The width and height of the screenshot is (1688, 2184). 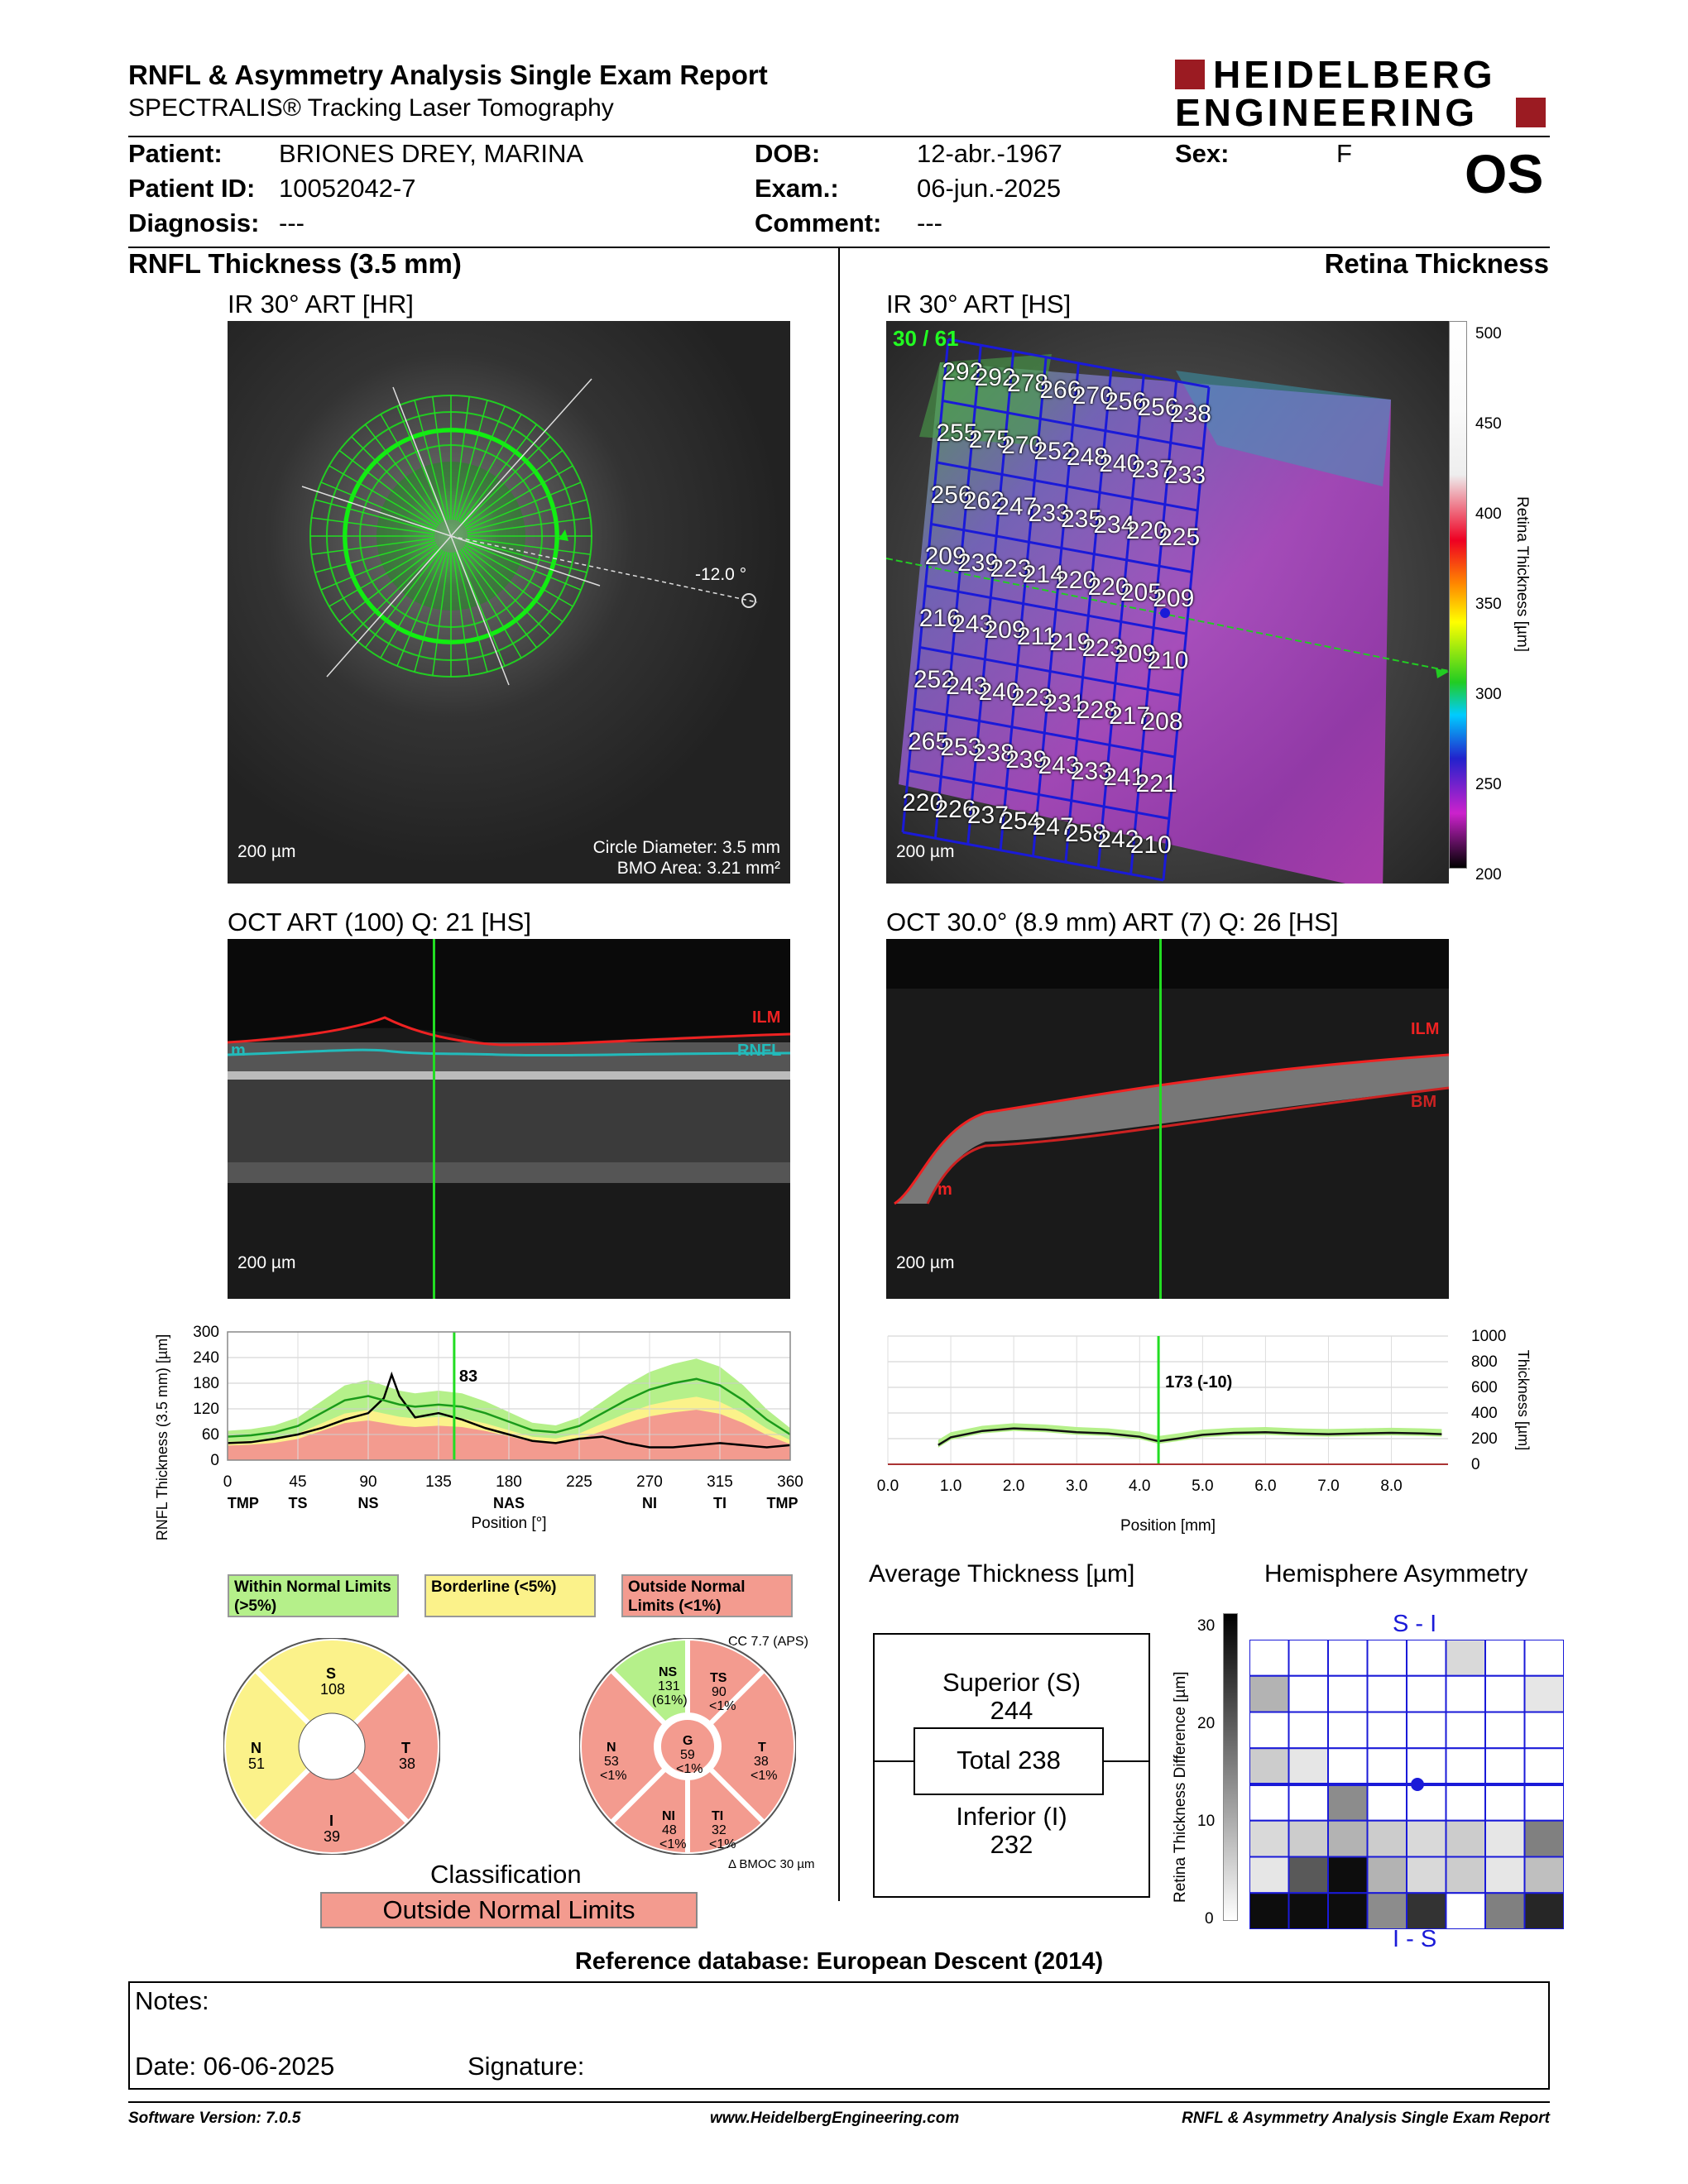 I want to click on grid-cell-value: 258, so click(x=1086, y=833).